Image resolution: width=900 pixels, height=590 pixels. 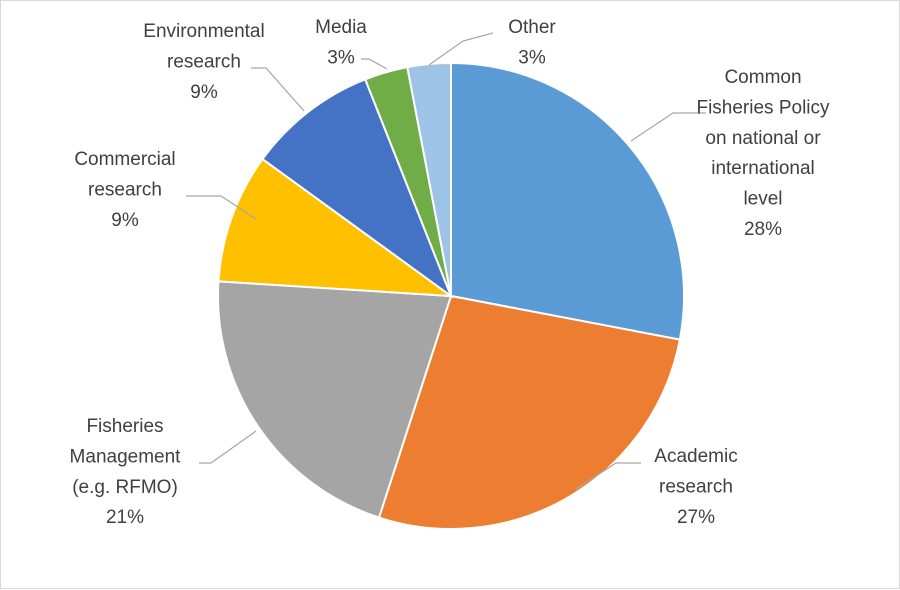 What do you see at coordinates (125, 517) in the screenshot?
I see `slice-percent: 21%` at bounding box center [125, 517].